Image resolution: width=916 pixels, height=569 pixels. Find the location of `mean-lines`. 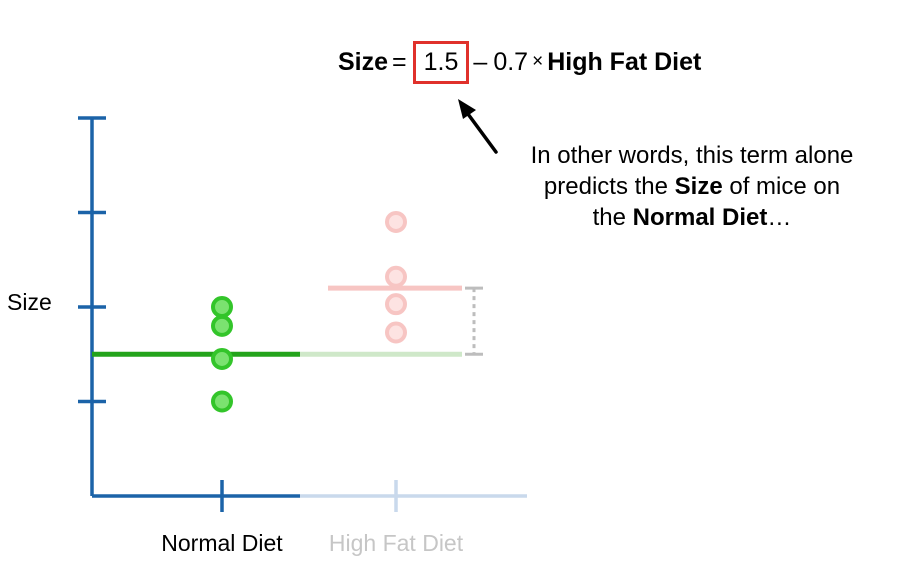

mean-lines is located at coordinates (287, 321).